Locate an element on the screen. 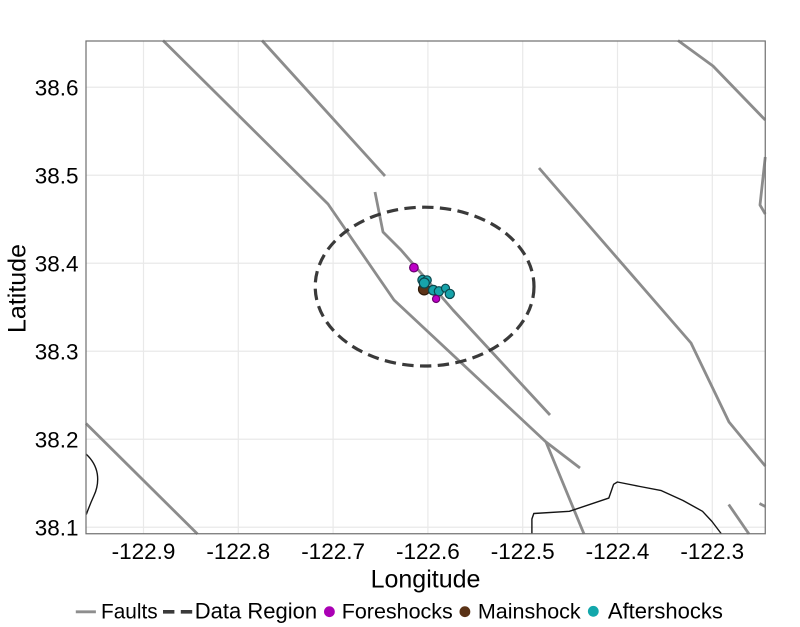 The image size is (800, 627). svg-text: Foreshocks is located at coordinates (397, 611).